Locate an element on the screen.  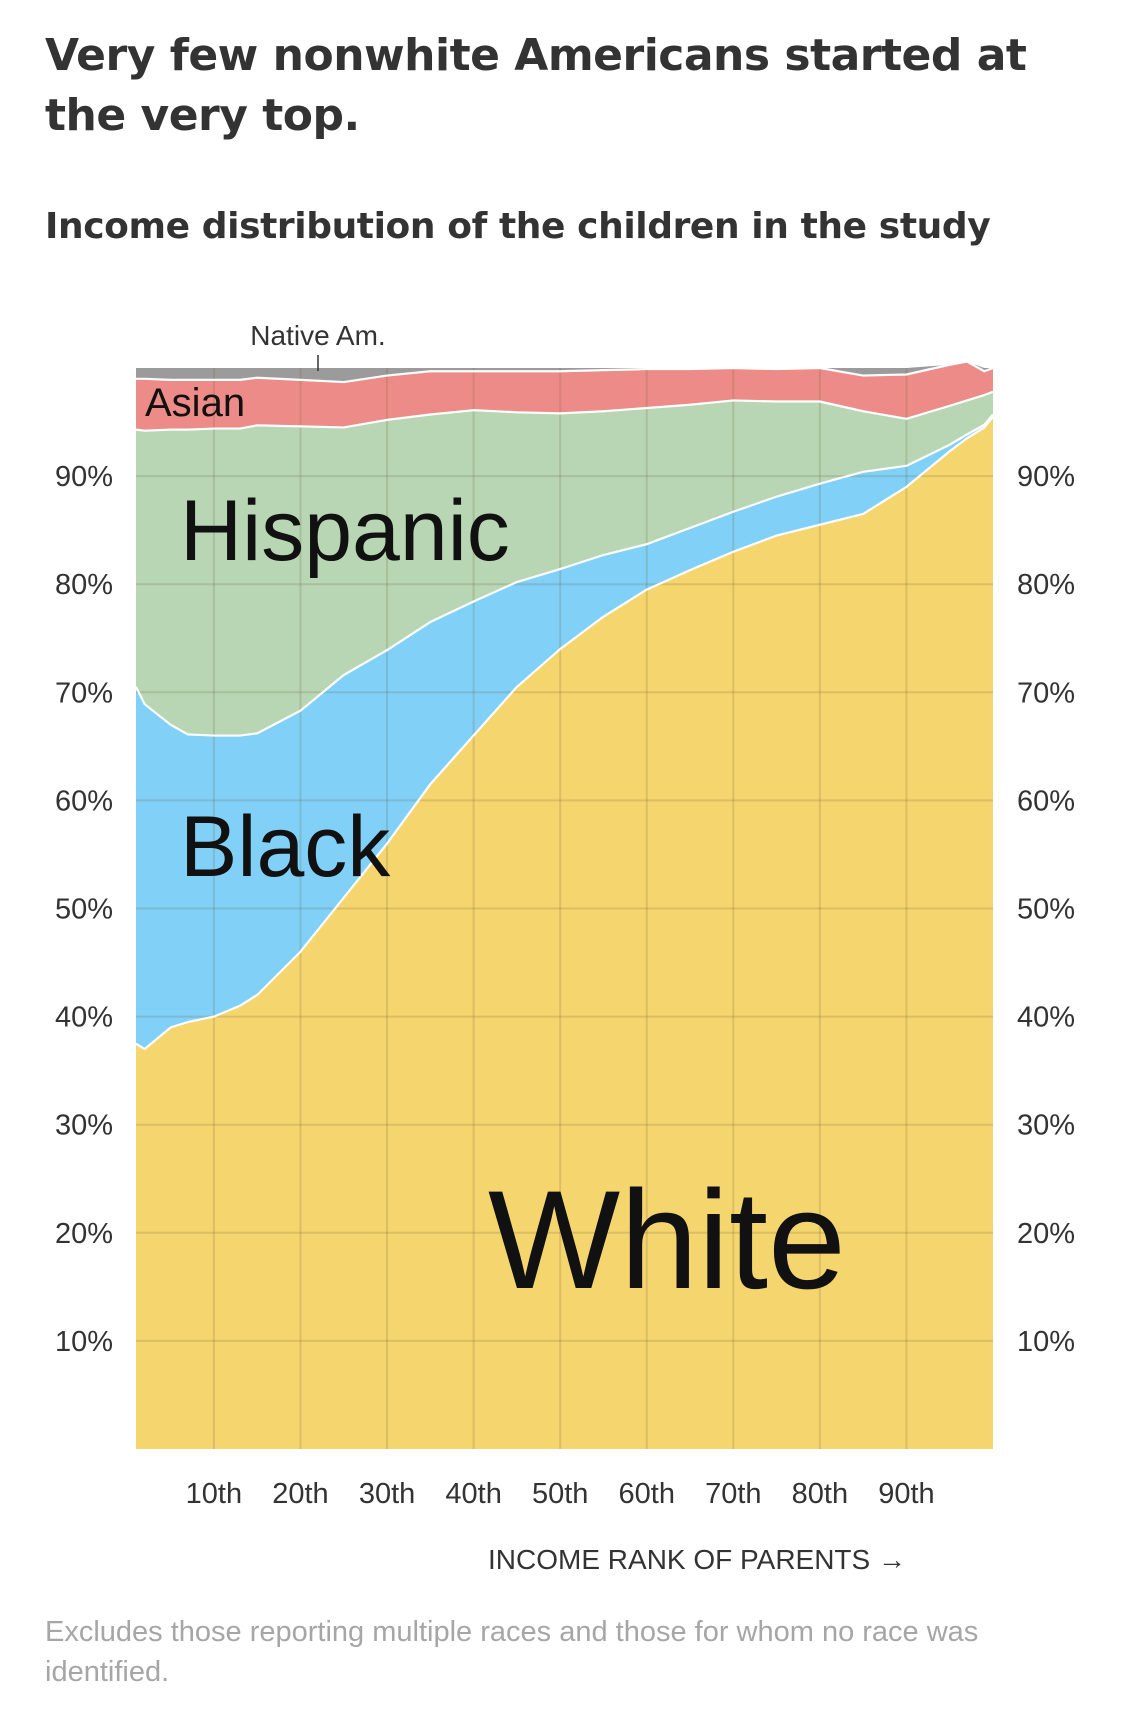
y-tick-label-left: 30% is located at coordinates (84, 1126).